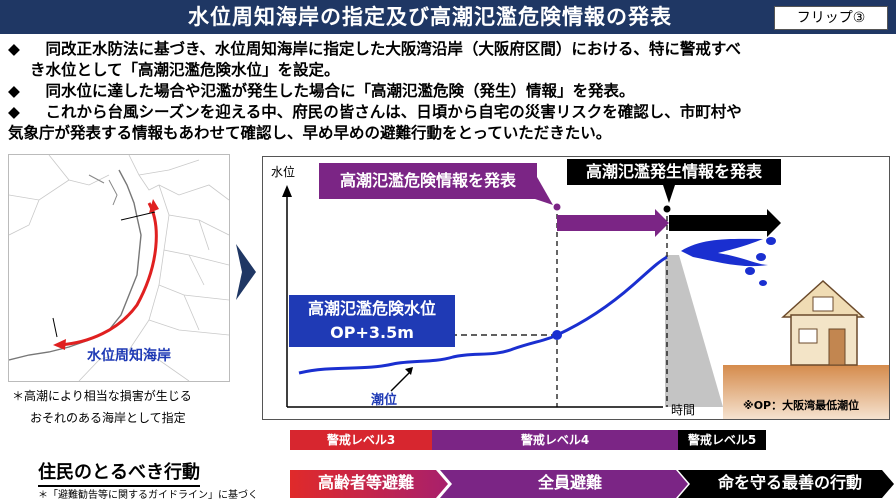 The height and width of the screenshot is (504, 896). What do you see at coordinates (774, 223) in the screenshot?
I see `black-arrow` at bounding box center [774, 223].